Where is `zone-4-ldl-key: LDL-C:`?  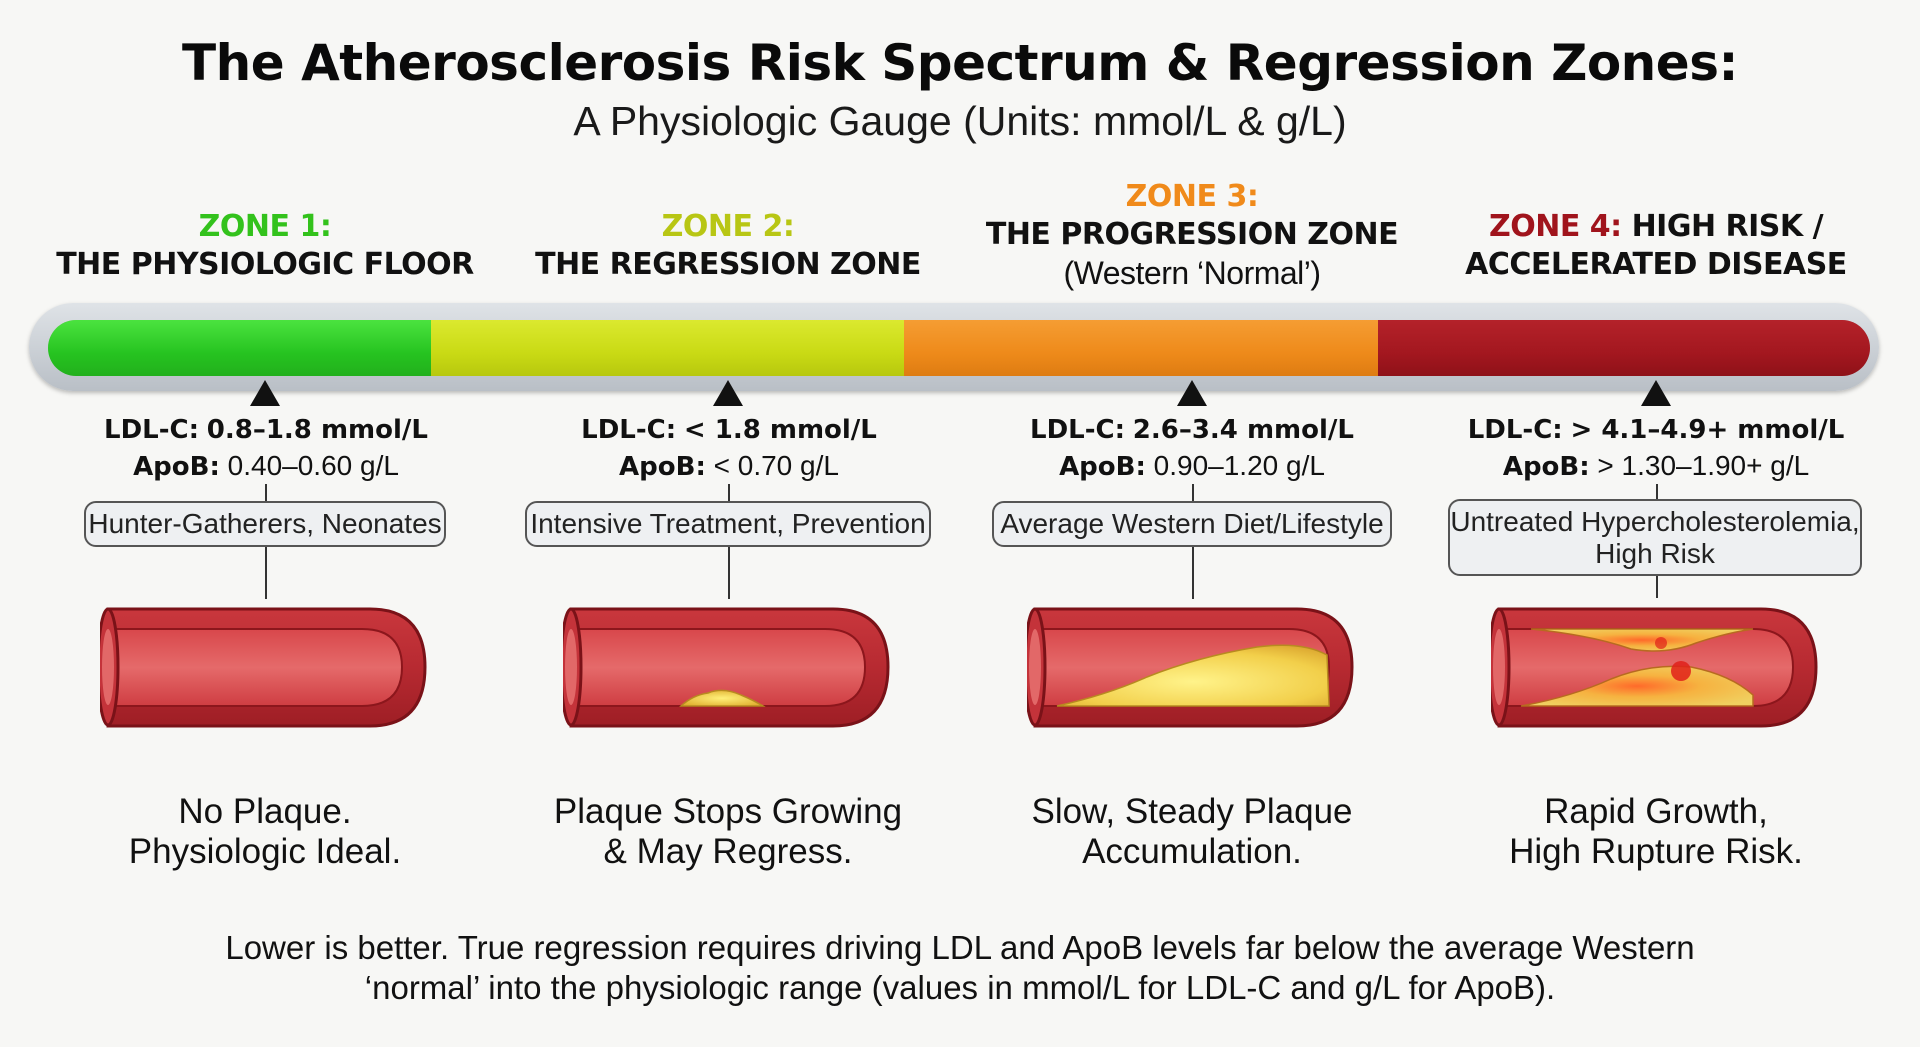 zone-4-ldl-key: LDL-C: is located at coordinates (1515, 430).